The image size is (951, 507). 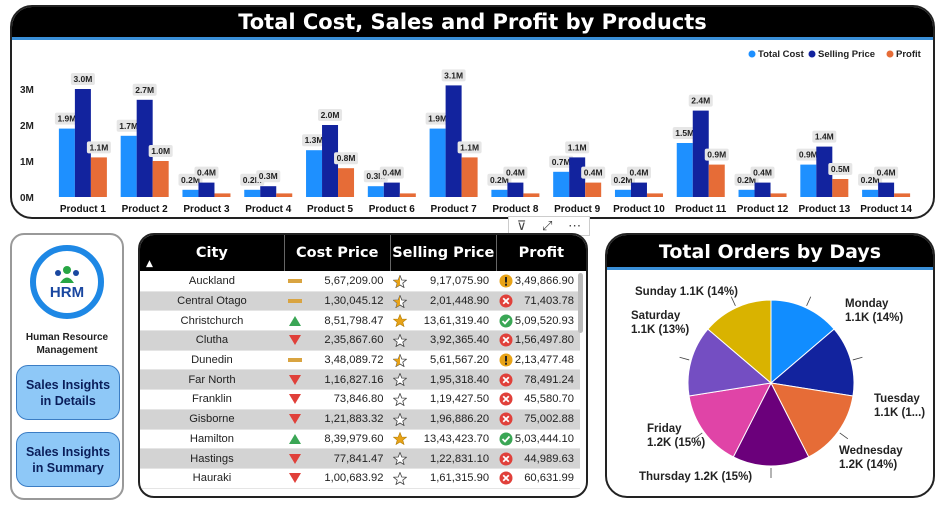 What do you see at coordinates (330, 209) in the screenshot?
I see `x-tick-label: Product 5` at bounding box center [330, 209].